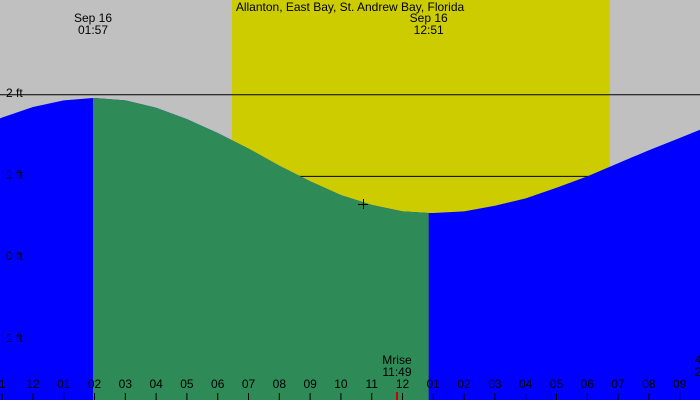 Image resolution: width=700 pixels, height=400 pixels. I want to click on event-label: 01:57, so click(93, 30).